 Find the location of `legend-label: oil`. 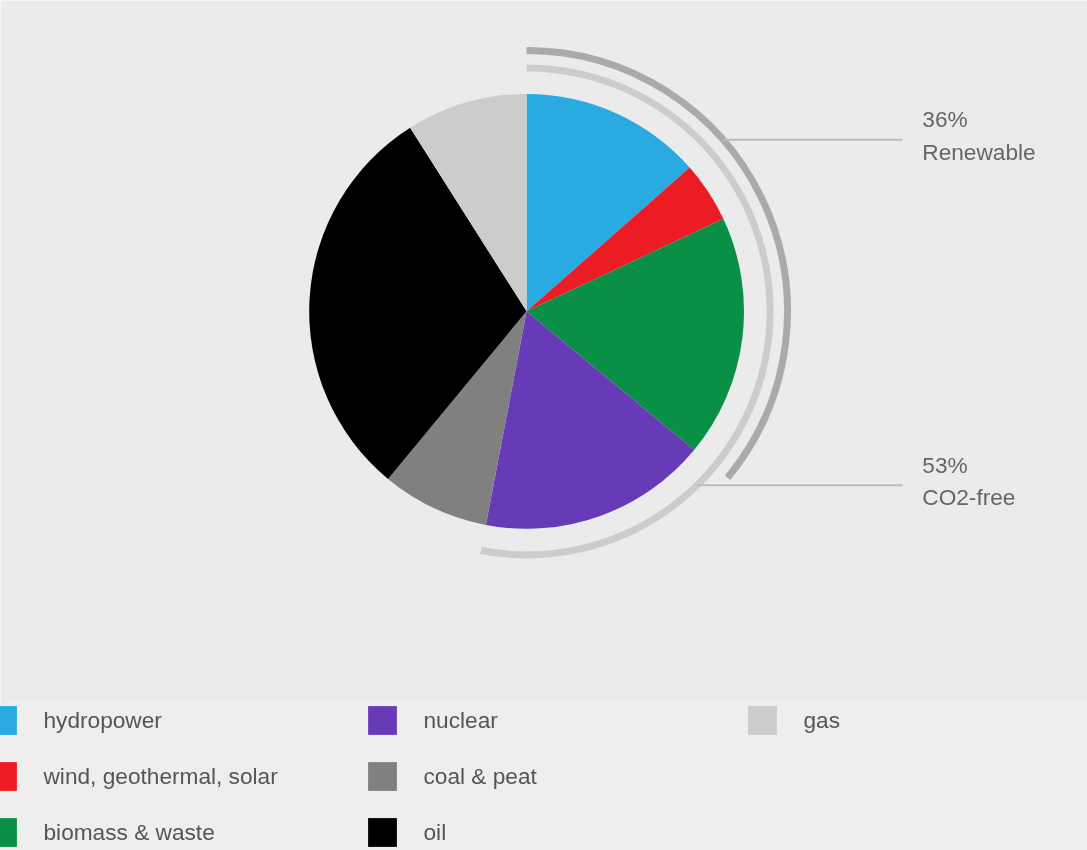

legend-label: oil is located at coordinates (435, 832).